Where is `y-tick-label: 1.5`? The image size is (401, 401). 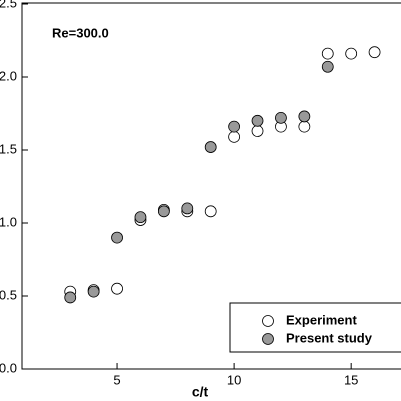 y-tick-label: 1.5 is located at coordinates (8, 148).